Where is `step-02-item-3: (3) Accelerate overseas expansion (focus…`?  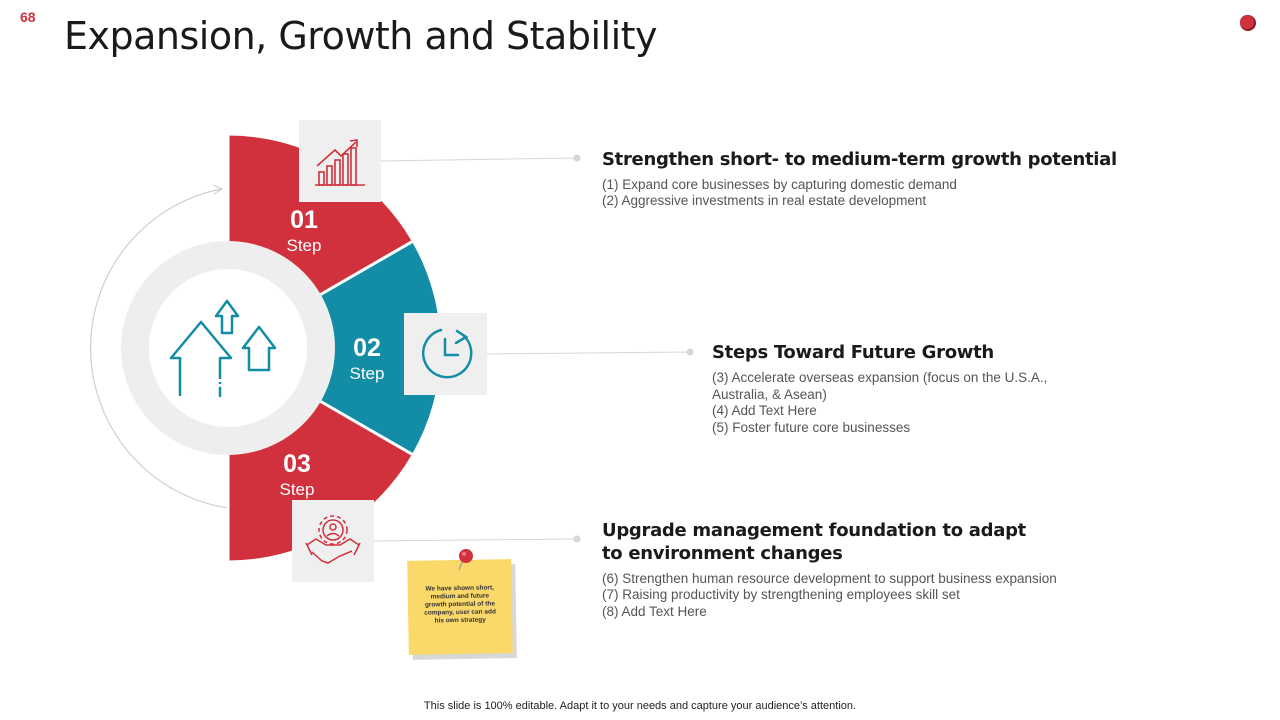 step-02-item-3: (3) Accelerate overseas expansion (focus… is located at coordinates (880, 386).